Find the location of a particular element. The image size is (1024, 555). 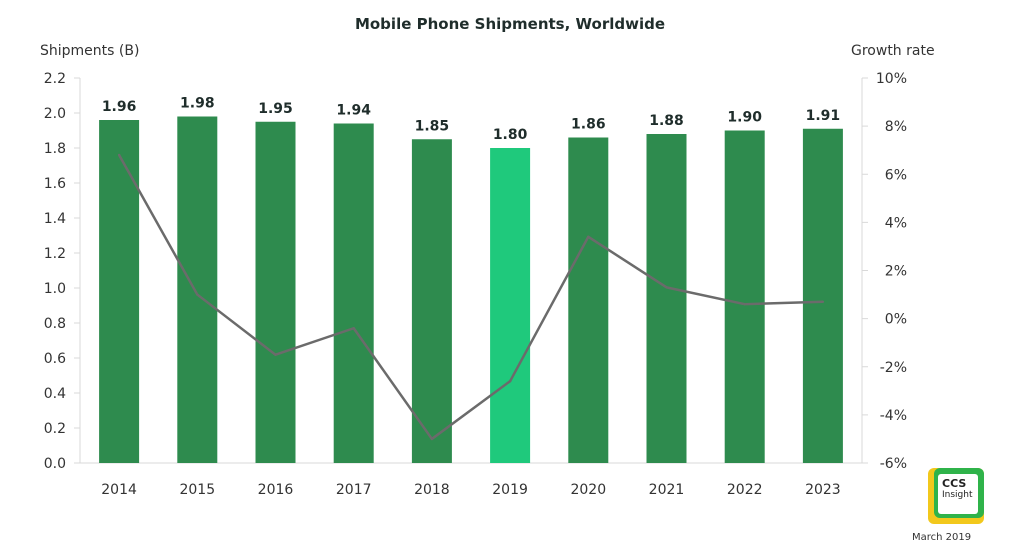

left-tick-label-0.4: 0.4 is located at coordinates (55, 394).